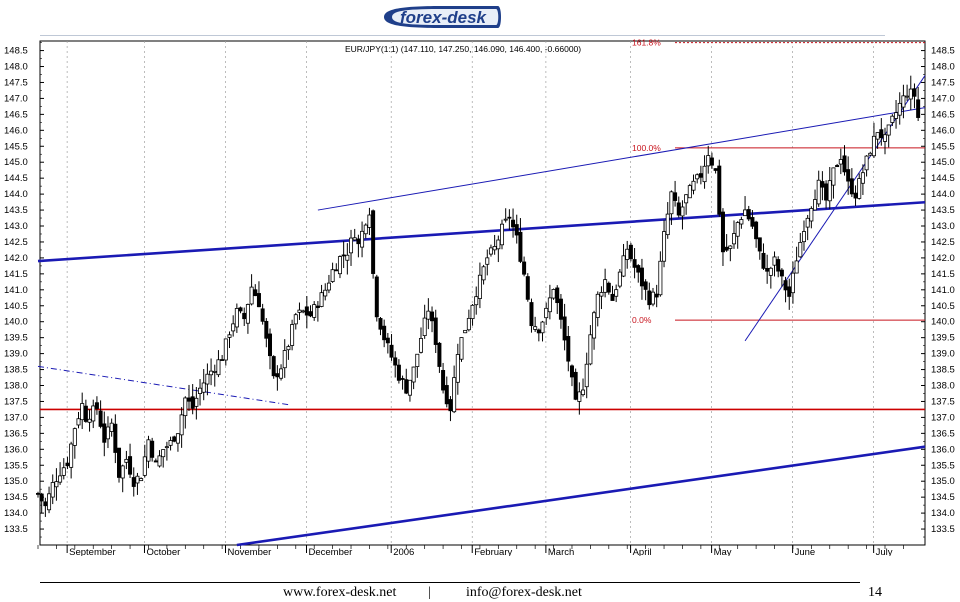 The image size is (960, 602). Describe the element at coordinates (805, 551) in the screenshot. I see `month-label: June` at that location.